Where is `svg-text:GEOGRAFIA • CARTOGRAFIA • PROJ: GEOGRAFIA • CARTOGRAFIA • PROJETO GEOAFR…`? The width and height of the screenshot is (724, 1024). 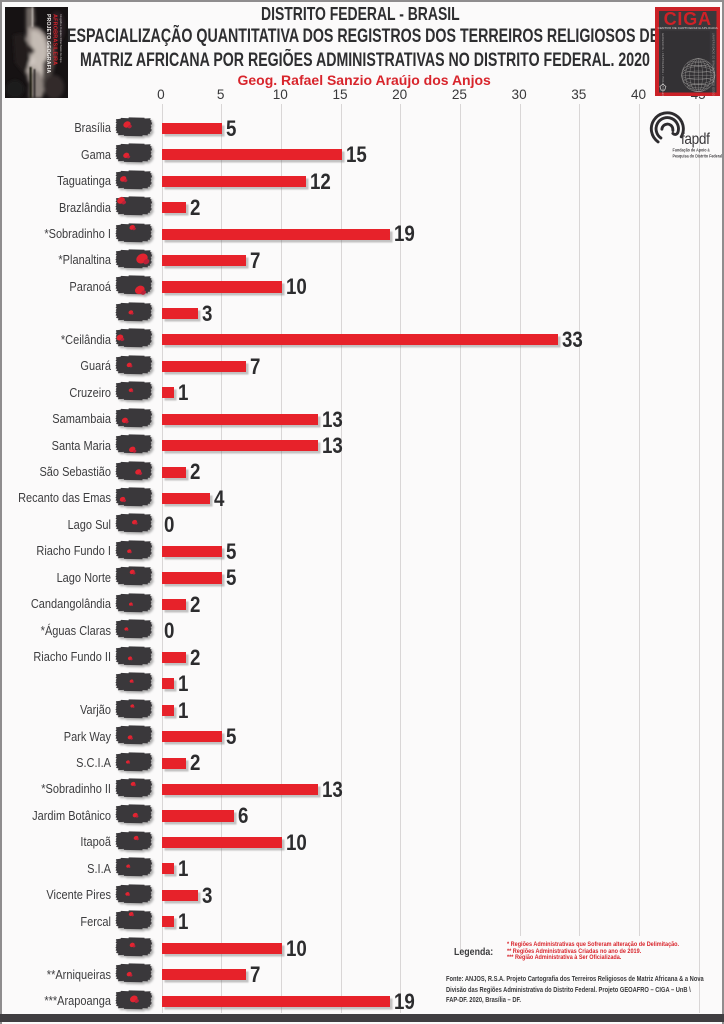
svg-text:GEOGRAFIA • CARTOGRAFIA • PROJ: GEOGRAFIA • CARTOGRAFIA • PROJETO GEOAFR… is located at coordinates (661, 65).